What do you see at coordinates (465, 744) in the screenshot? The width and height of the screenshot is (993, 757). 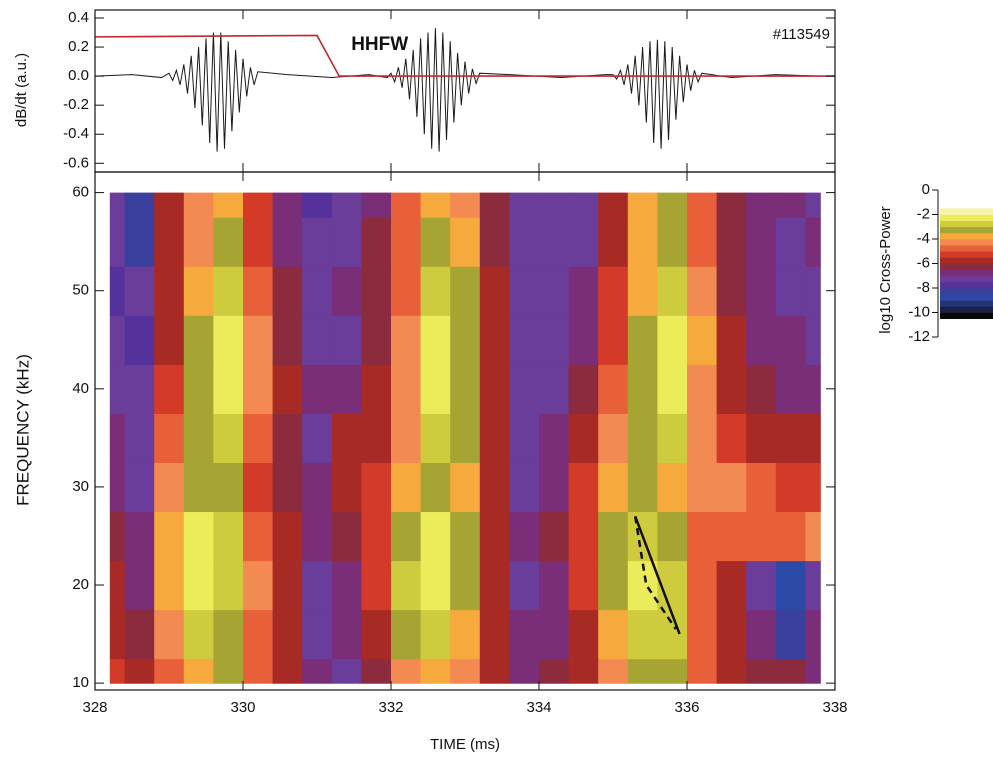 I see `x-axis-label: TIME (ms)` at bounding box center [465, 744].